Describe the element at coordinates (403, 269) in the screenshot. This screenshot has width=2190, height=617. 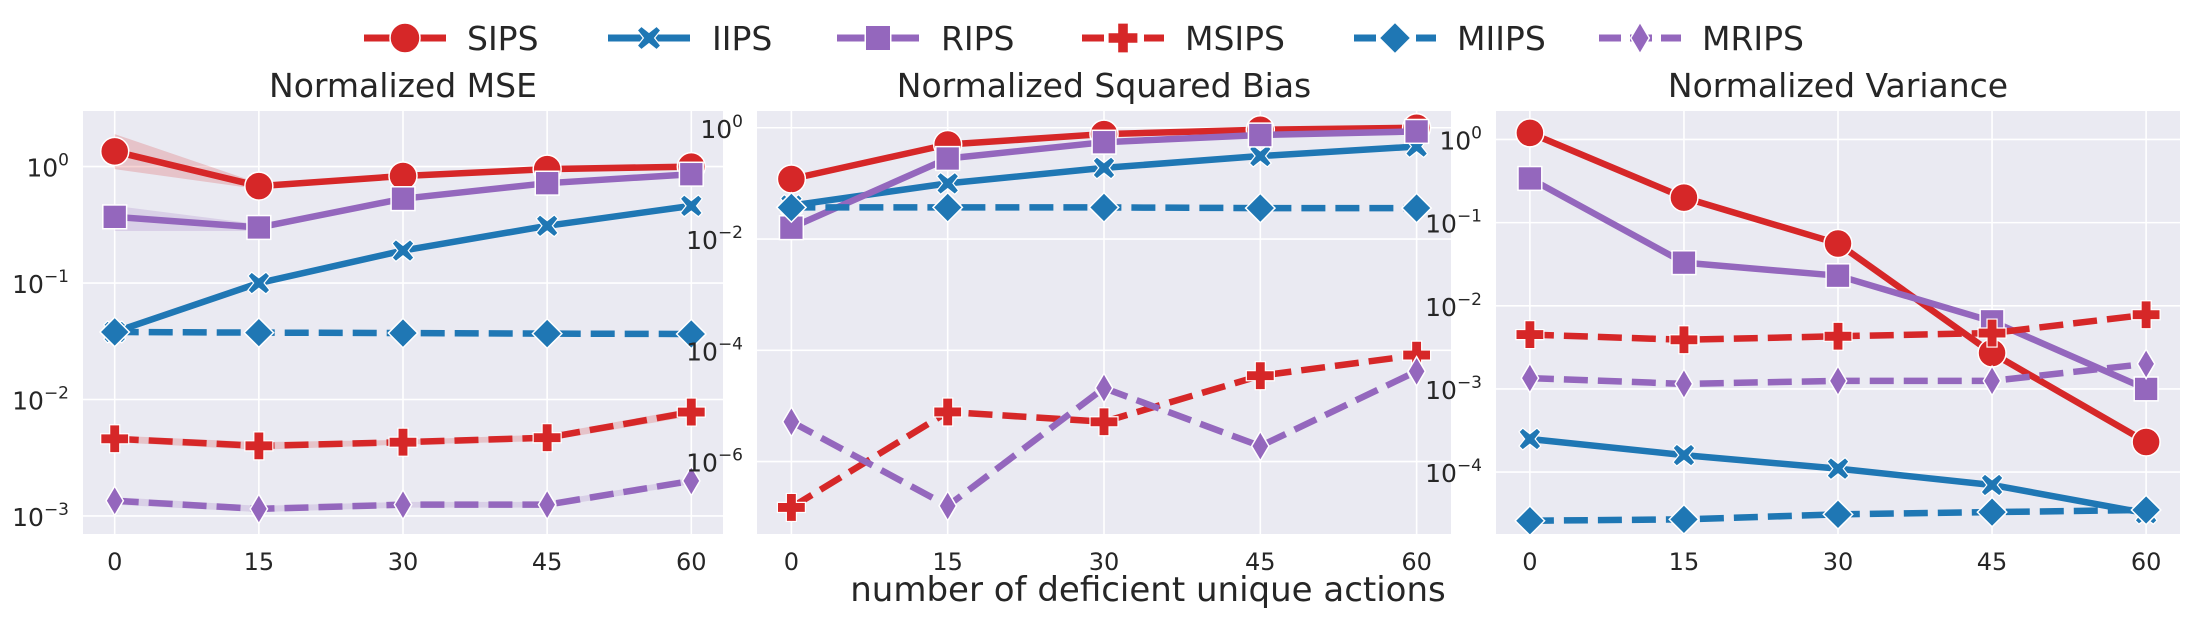
I see `series-iips` at that location.